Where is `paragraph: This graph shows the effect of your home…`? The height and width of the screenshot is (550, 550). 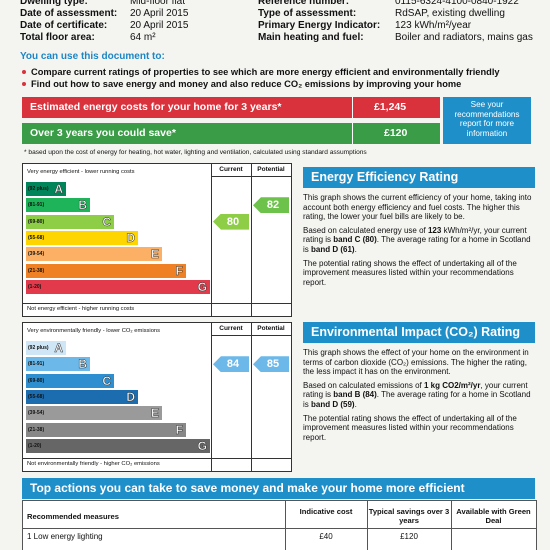 paragraph: This graph shows the effect of your home… is located at coordinates (419, 362).